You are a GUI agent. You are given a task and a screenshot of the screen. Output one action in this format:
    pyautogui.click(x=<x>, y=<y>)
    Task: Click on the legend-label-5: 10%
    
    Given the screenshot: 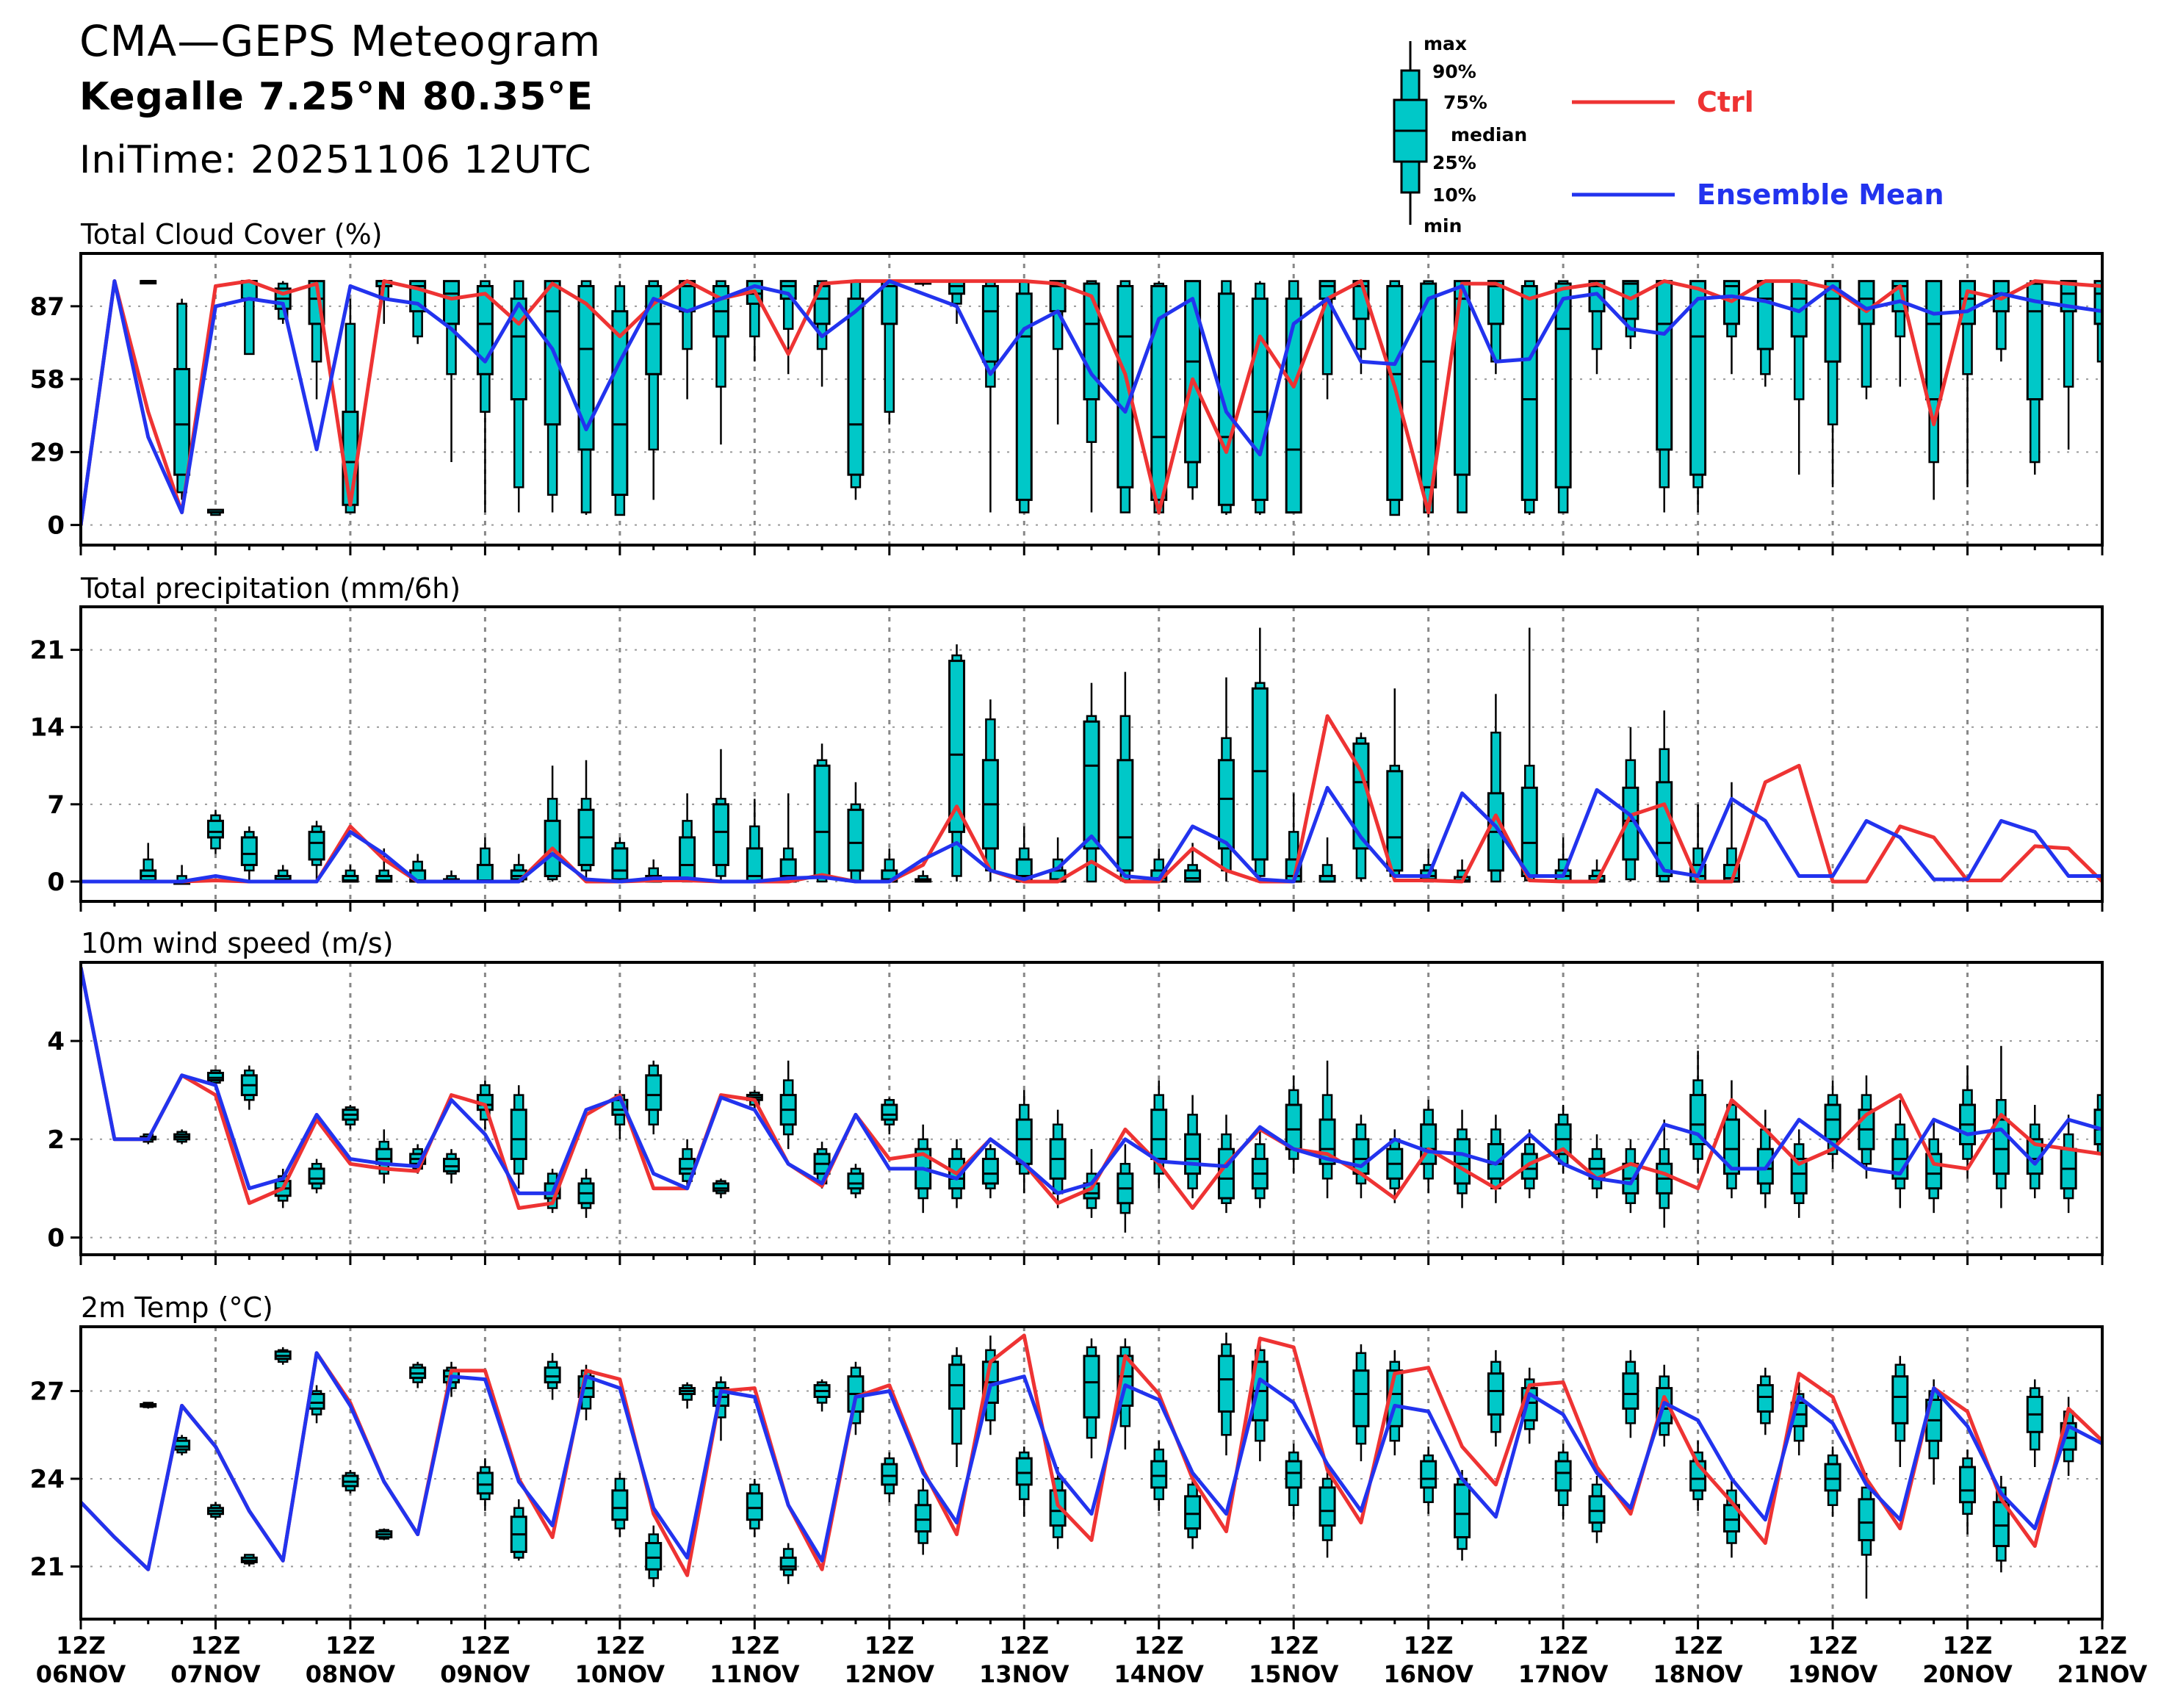 What is the action you would take?
    pyautogui.click(x=1454, y=195)
    